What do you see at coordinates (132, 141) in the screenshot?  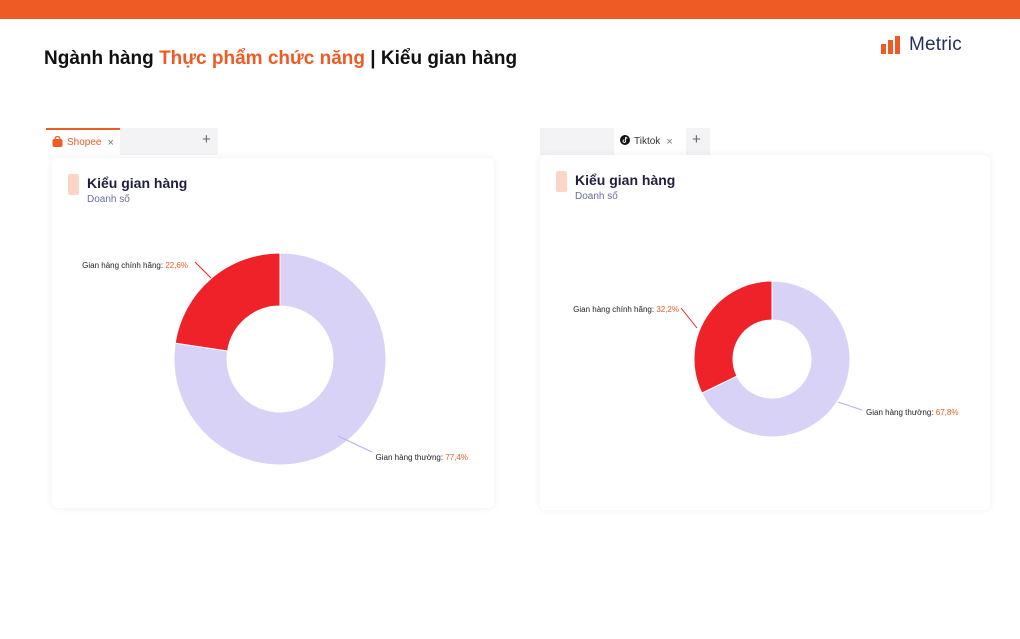 I see `tab-bar-shopee: Shopee × +` at bounding box center [132, 141].